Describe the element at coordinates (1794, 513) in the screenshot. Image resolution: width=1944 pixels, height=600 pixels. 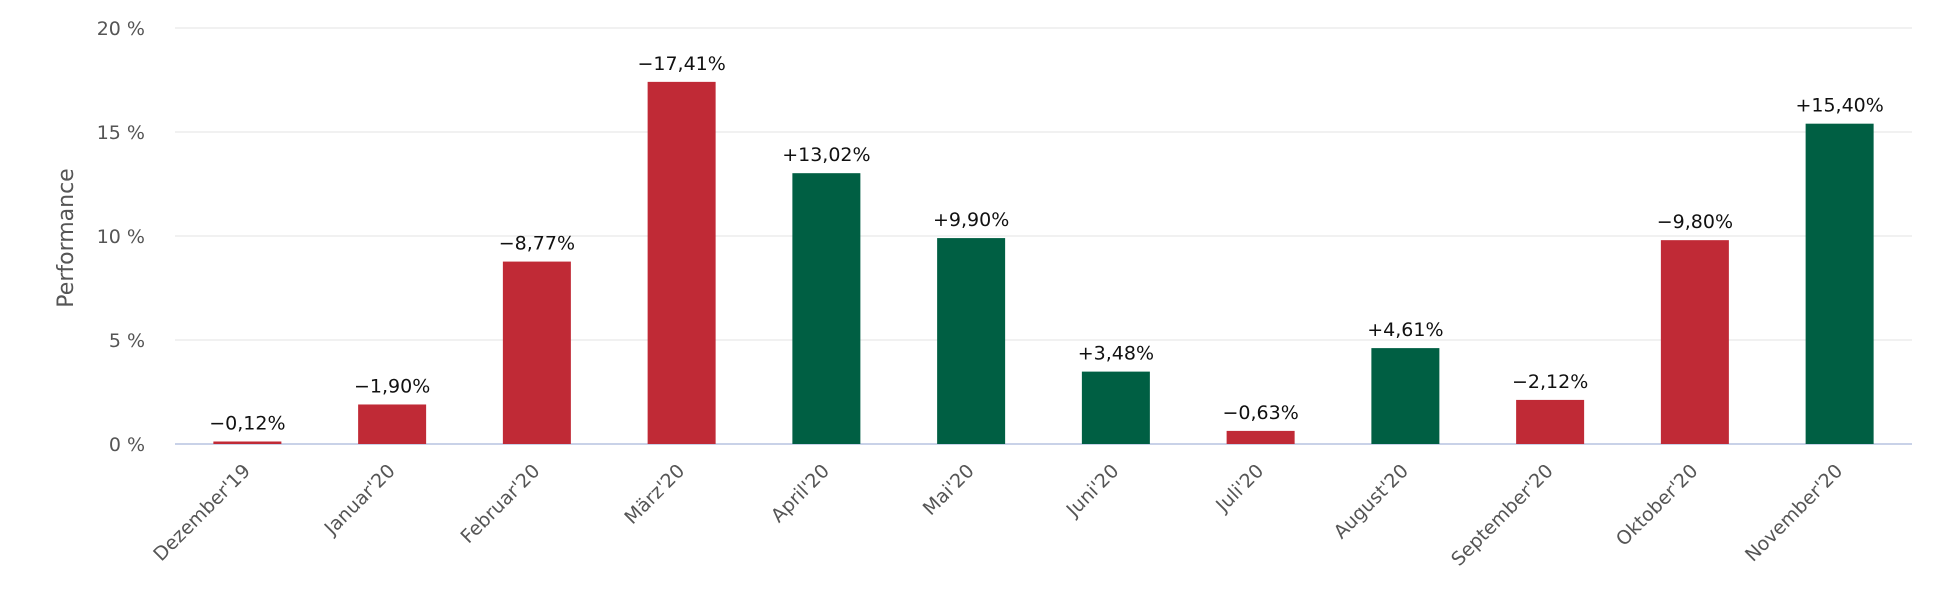
I see `x-tick-label: November'20` at that location.